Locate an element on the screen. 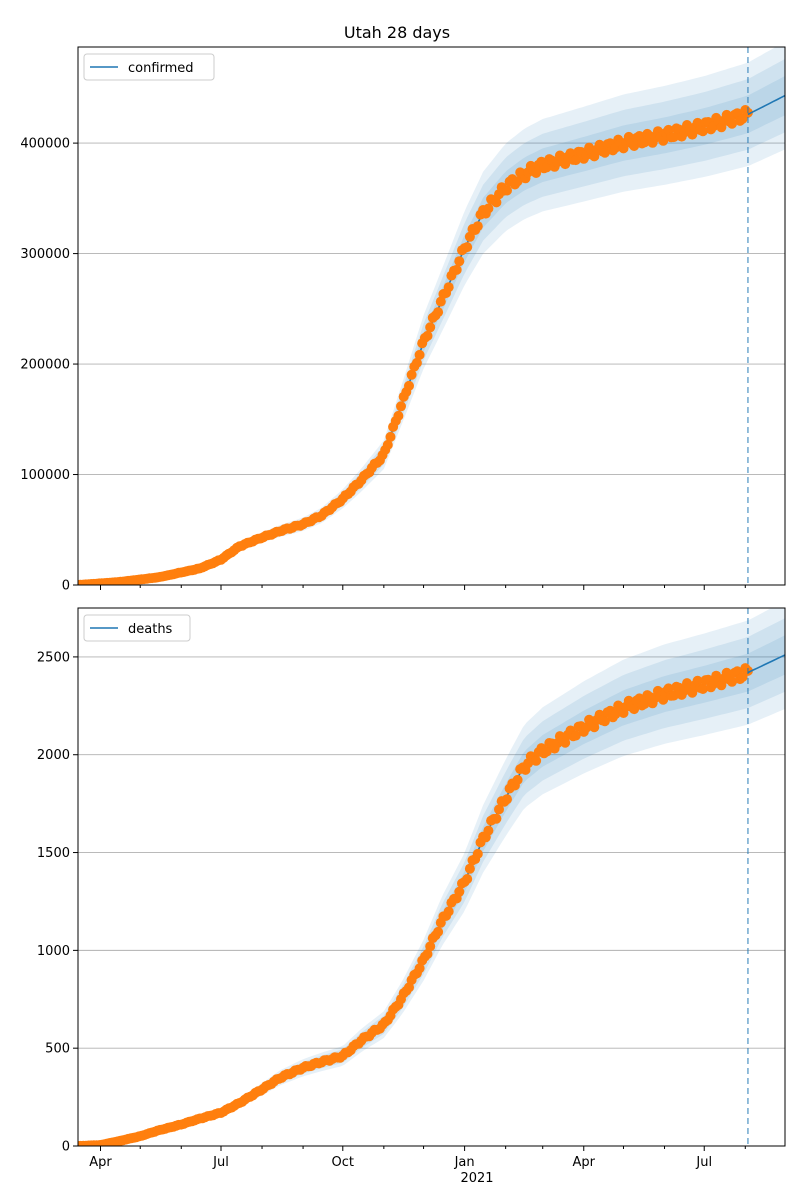 The image size is (800, 1200). y-tick-label: 1500 is located at coordinates (53, 853).